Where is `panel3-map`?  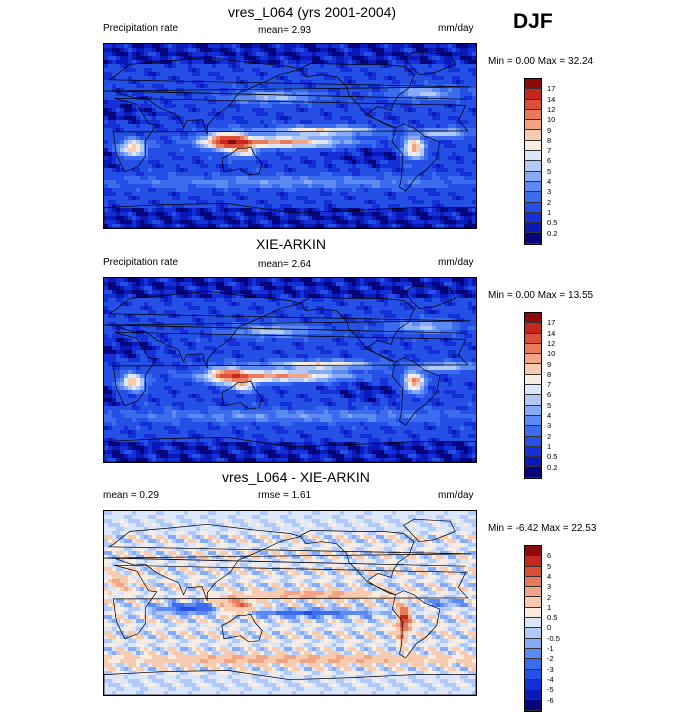
panel3-map is located at coordinates (290, 603).